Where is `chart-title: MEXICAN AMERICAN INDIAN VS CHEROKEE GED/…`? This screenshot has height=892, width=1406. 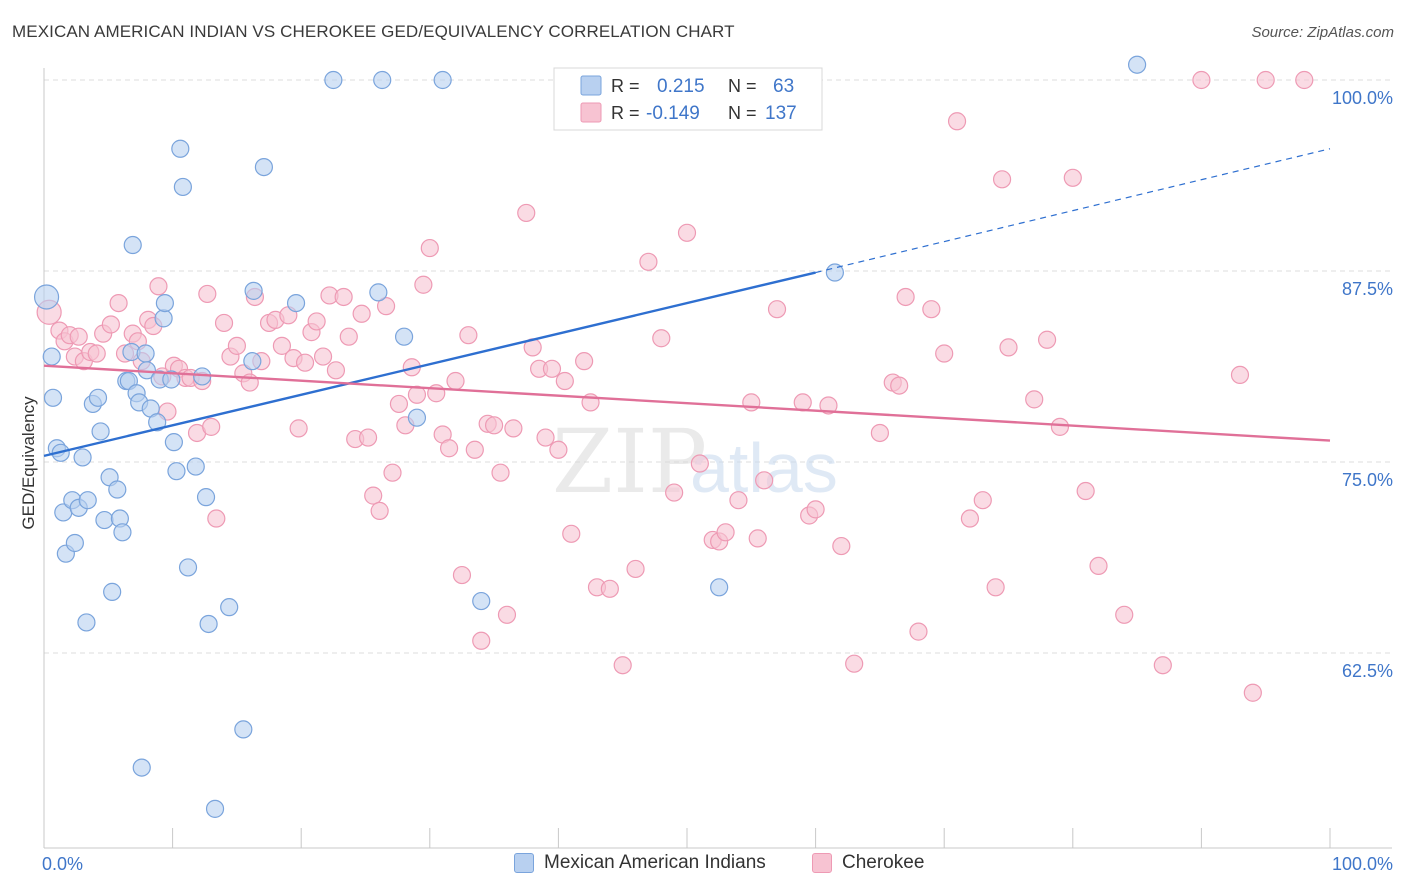 chart-title: MEXICAN AMERICAN INDIAN VS CHEROKEE GED/… is located at coordinates (373, 31).